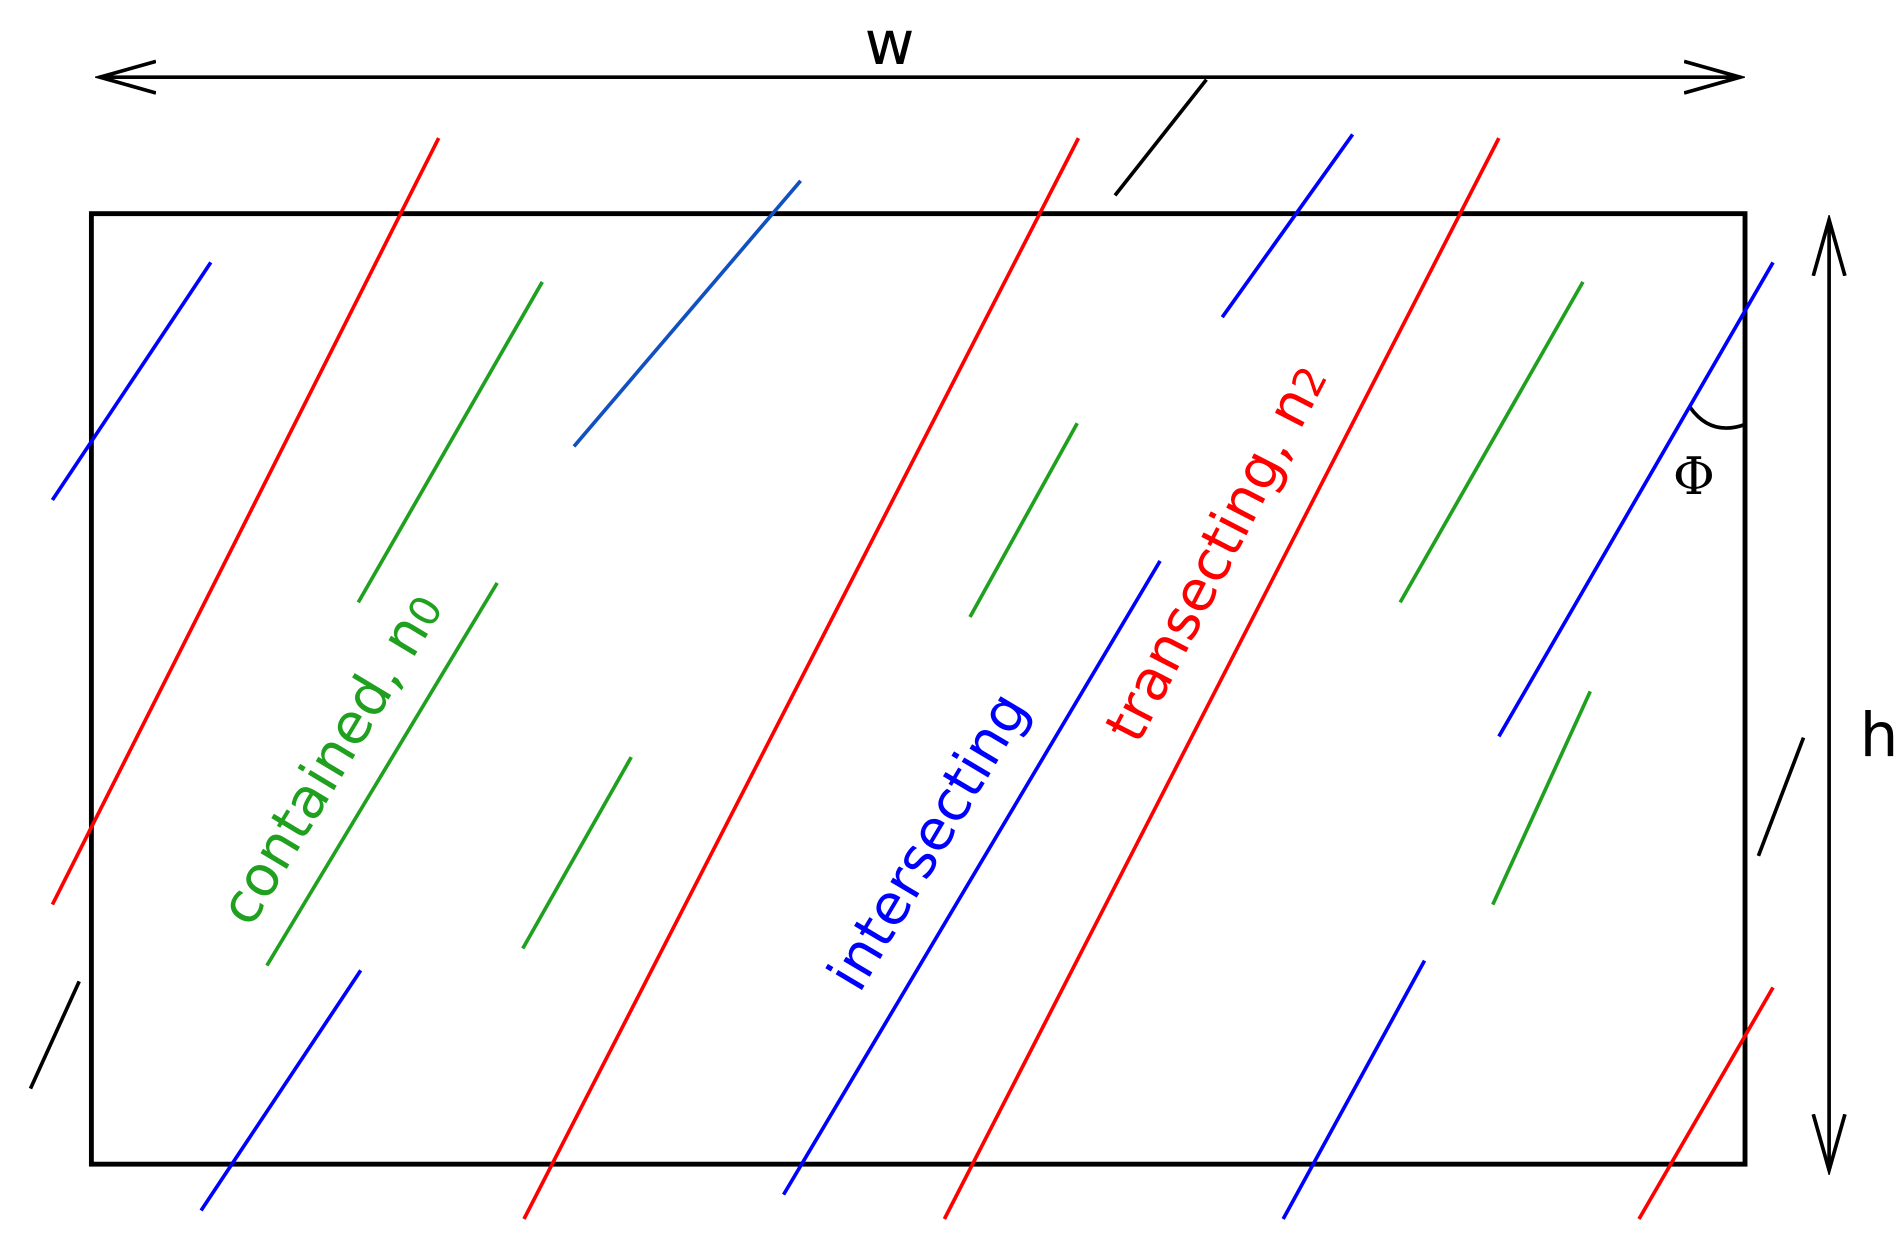  I want to click on contained-label: contained, n0, so click(331, 758).